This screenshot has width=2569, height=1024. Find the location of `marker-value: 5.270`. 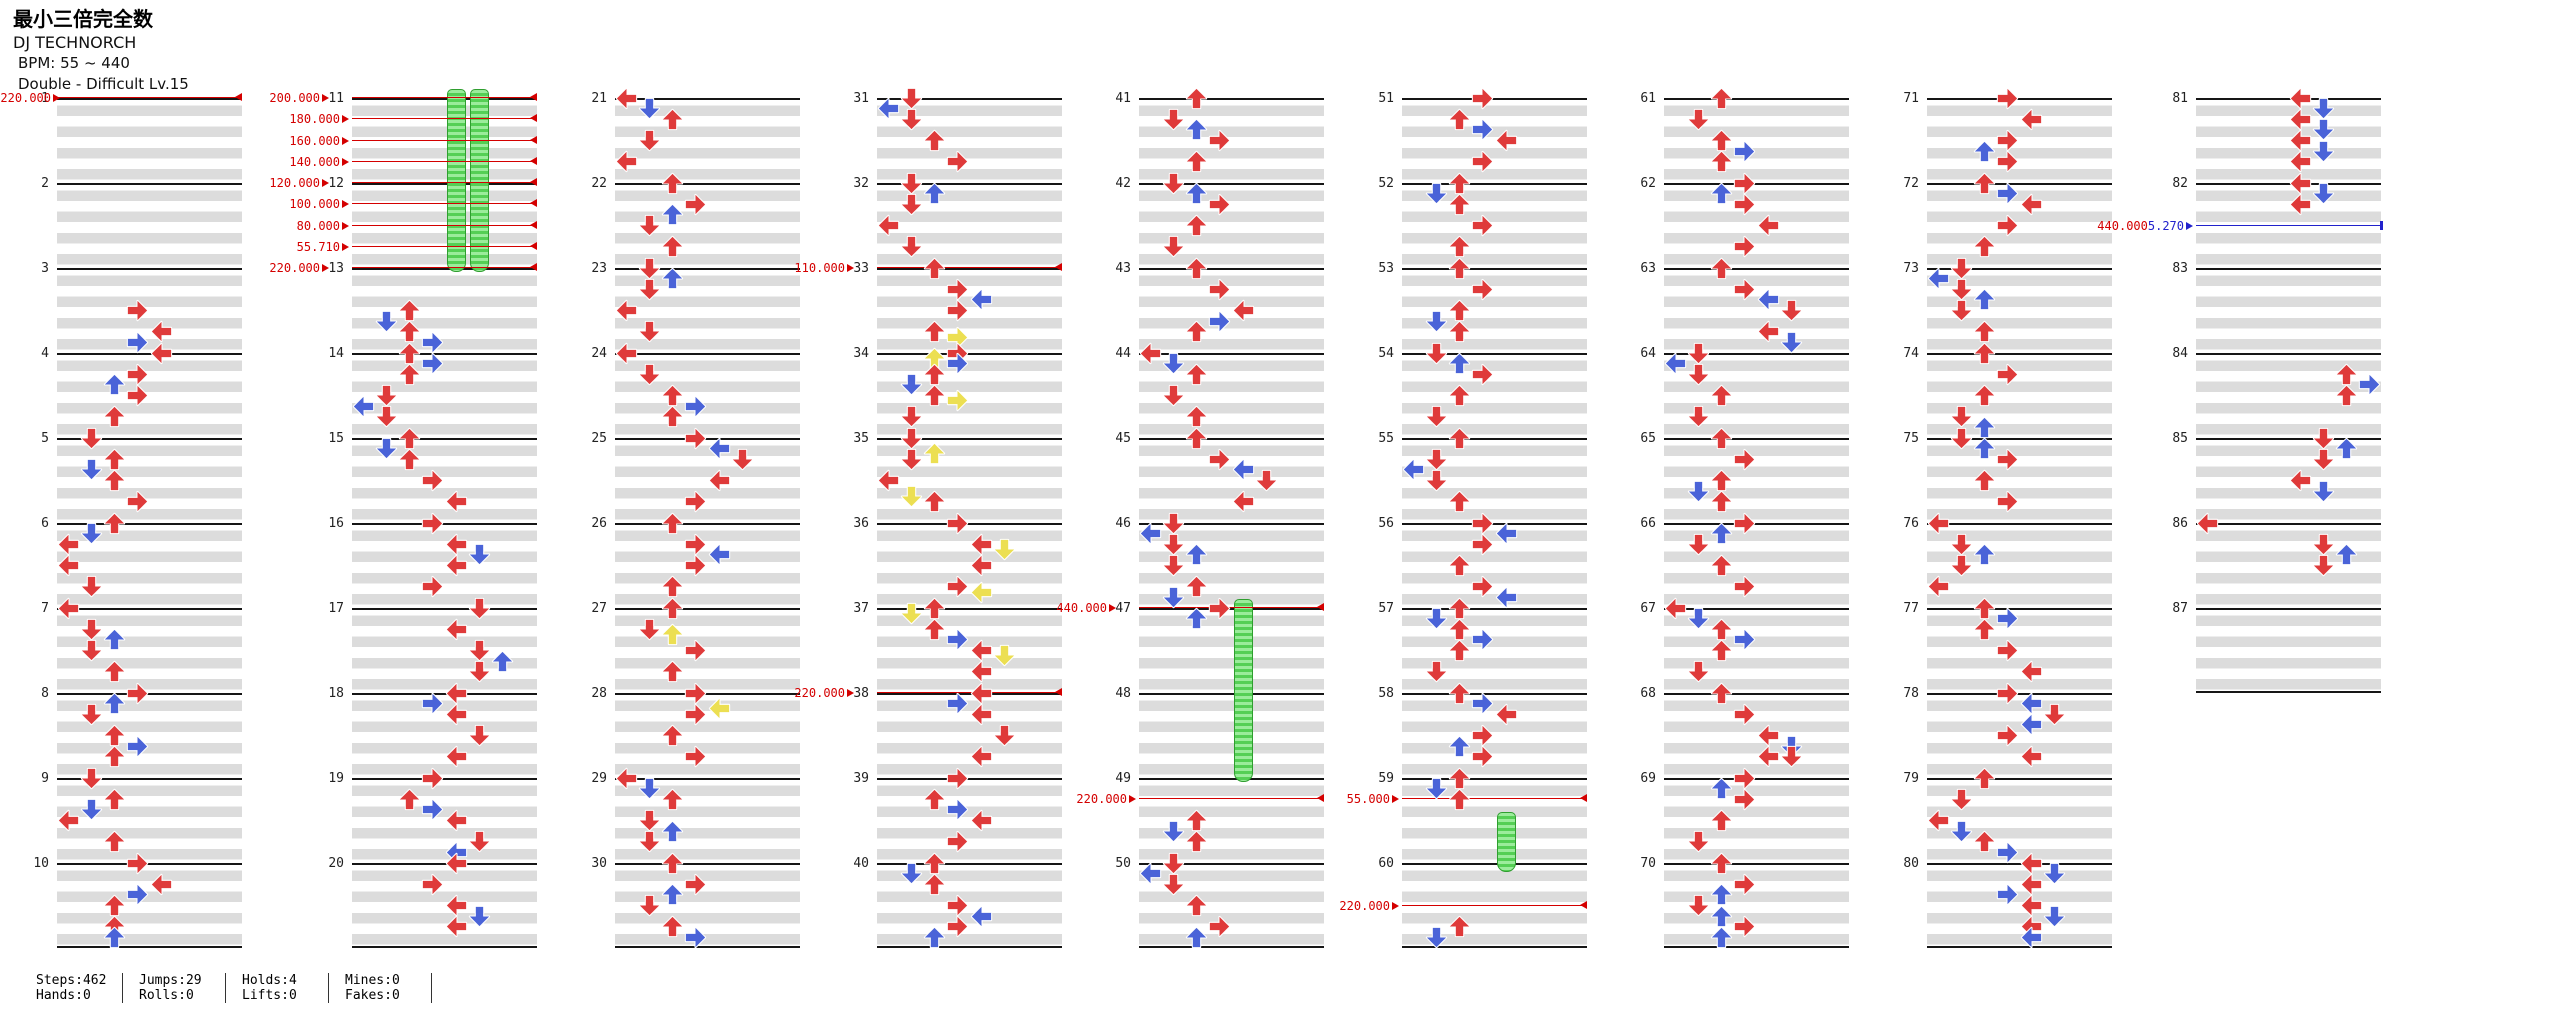

marker-value: 5.270 is located at coordinates (2165, 225).